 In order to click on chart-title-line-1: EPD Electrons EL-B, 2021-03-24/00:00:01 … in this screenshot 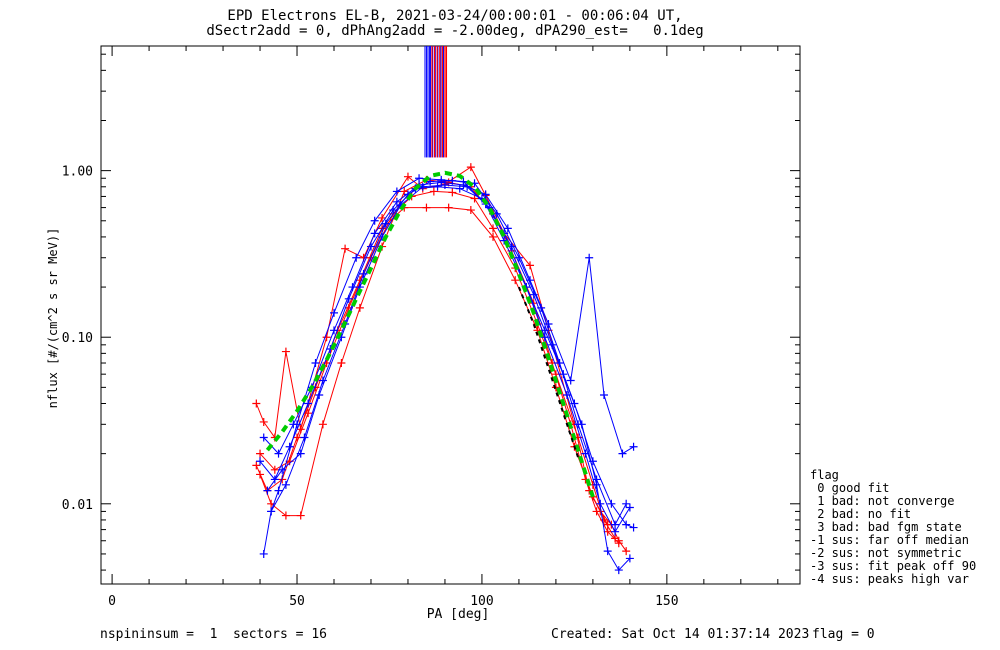, I will do `click(455, 16)`.